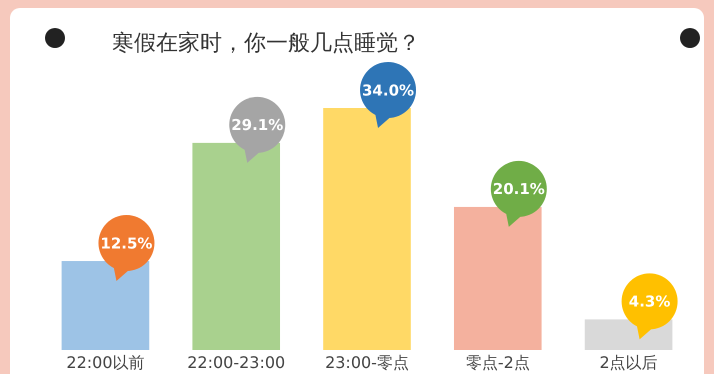 Image resolution: width=714 pixels, height=374 pixels. What do you see at coordinates (367, 362) in the screenshot?
I see `x-tick-label: 23:00-零点` at bounding box center [367, 362].